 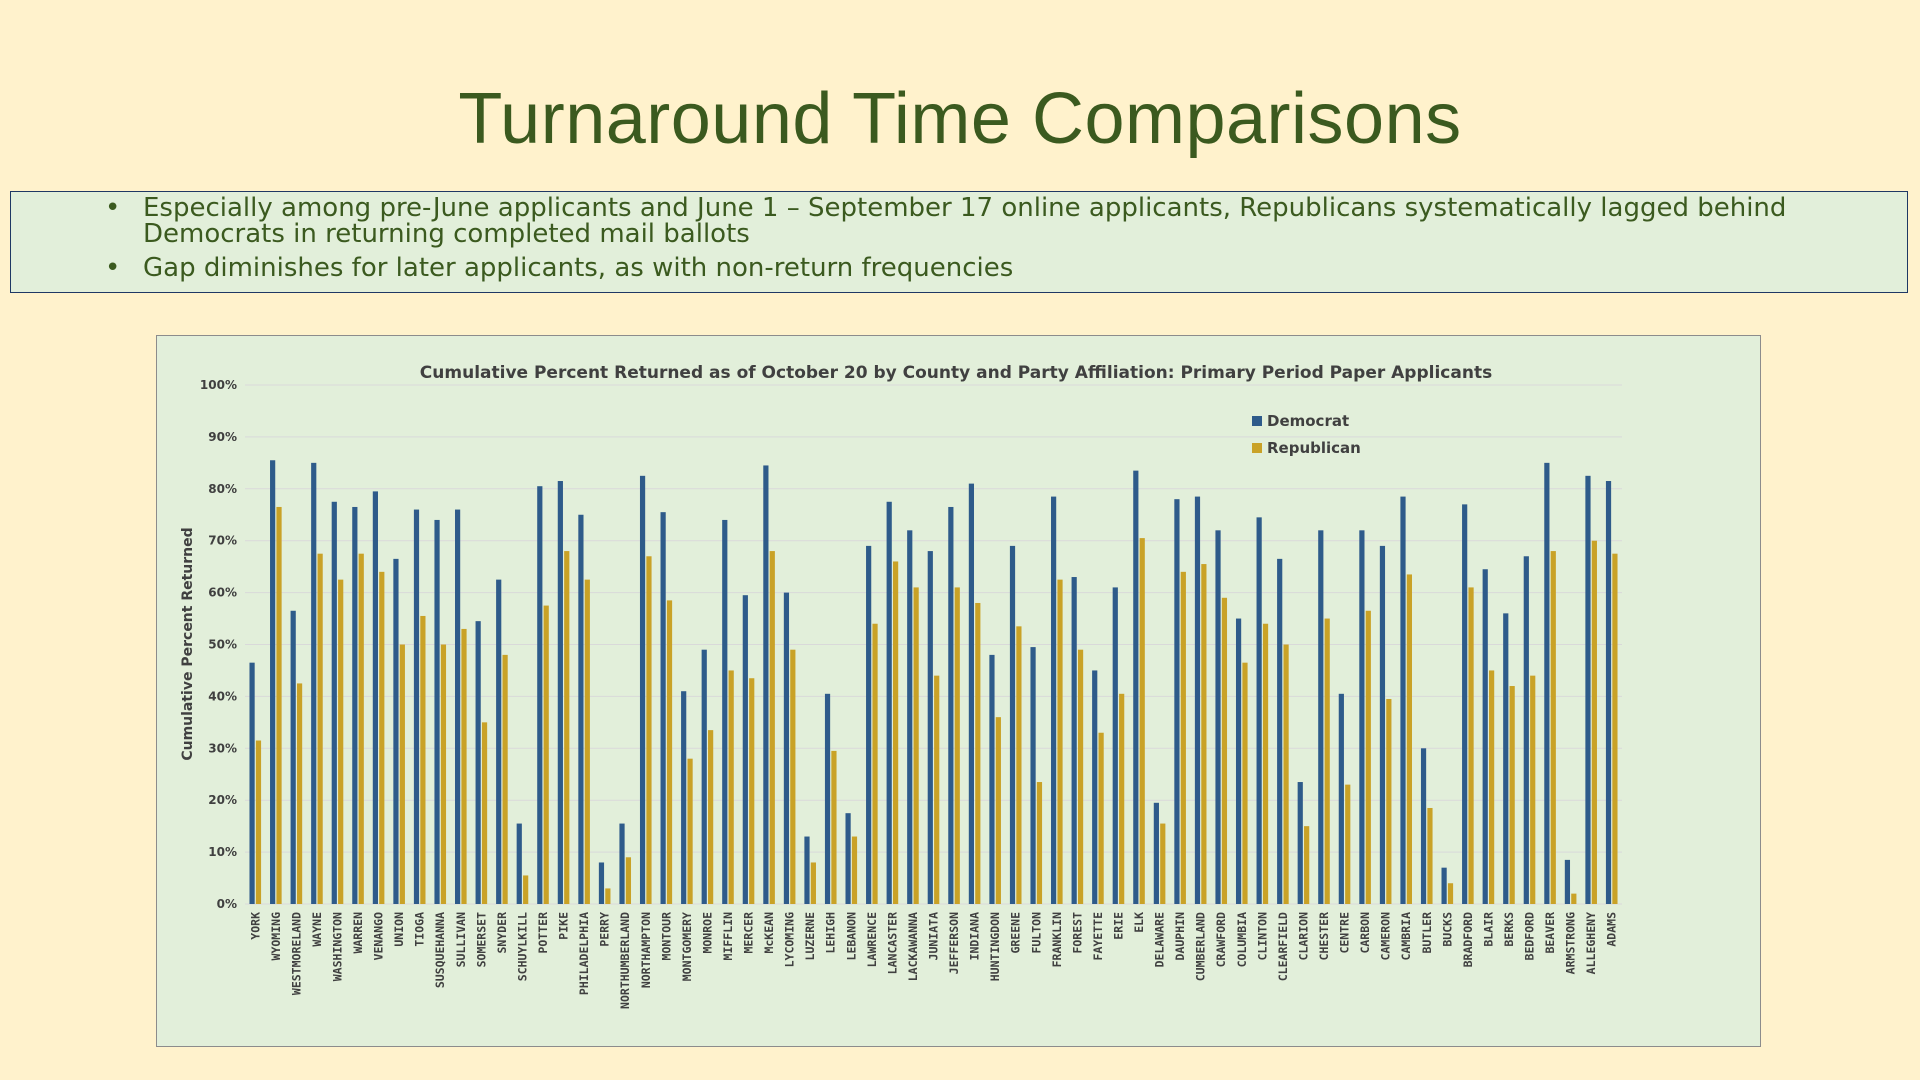 What do you see at coordinates (222, 748) in the screenshot?
I see `y-tick-label: 30%` at bounding box center [222, 748].